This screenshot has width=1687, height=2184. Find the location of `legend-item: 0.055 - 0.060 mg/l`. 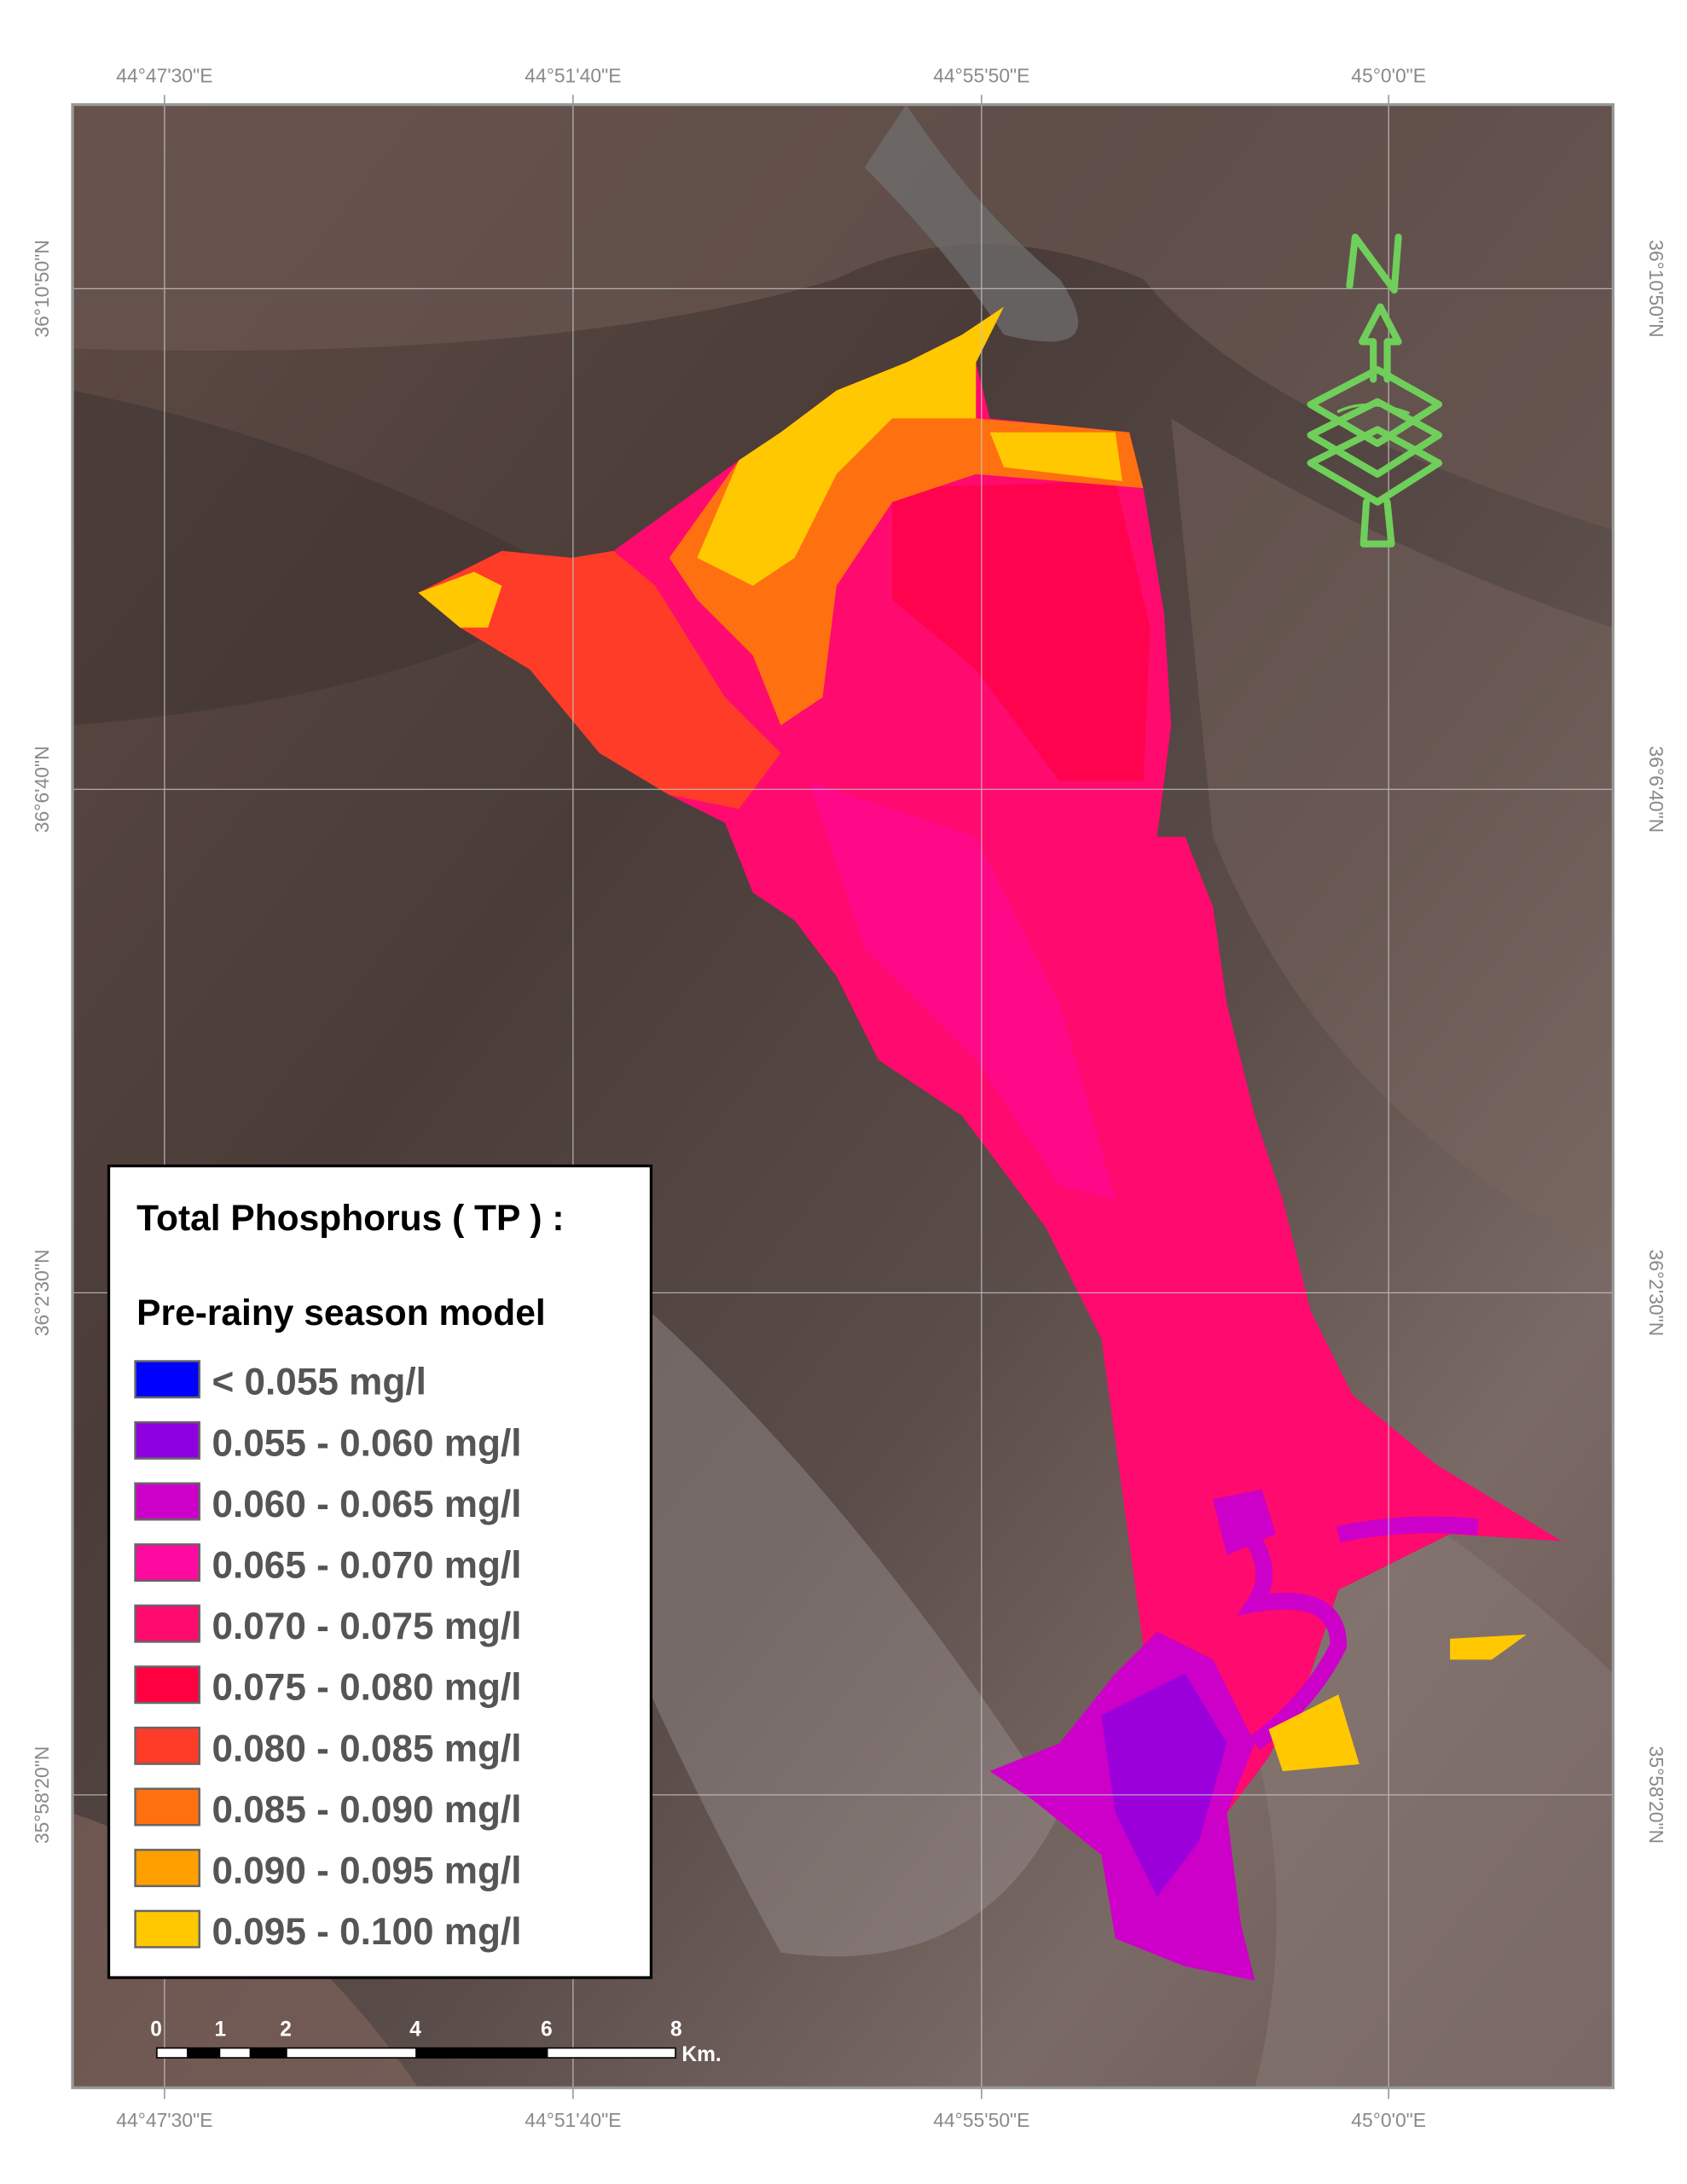

legend-item: 0.055 - 0.060 mg/l is located at coordinates (328, 1442).